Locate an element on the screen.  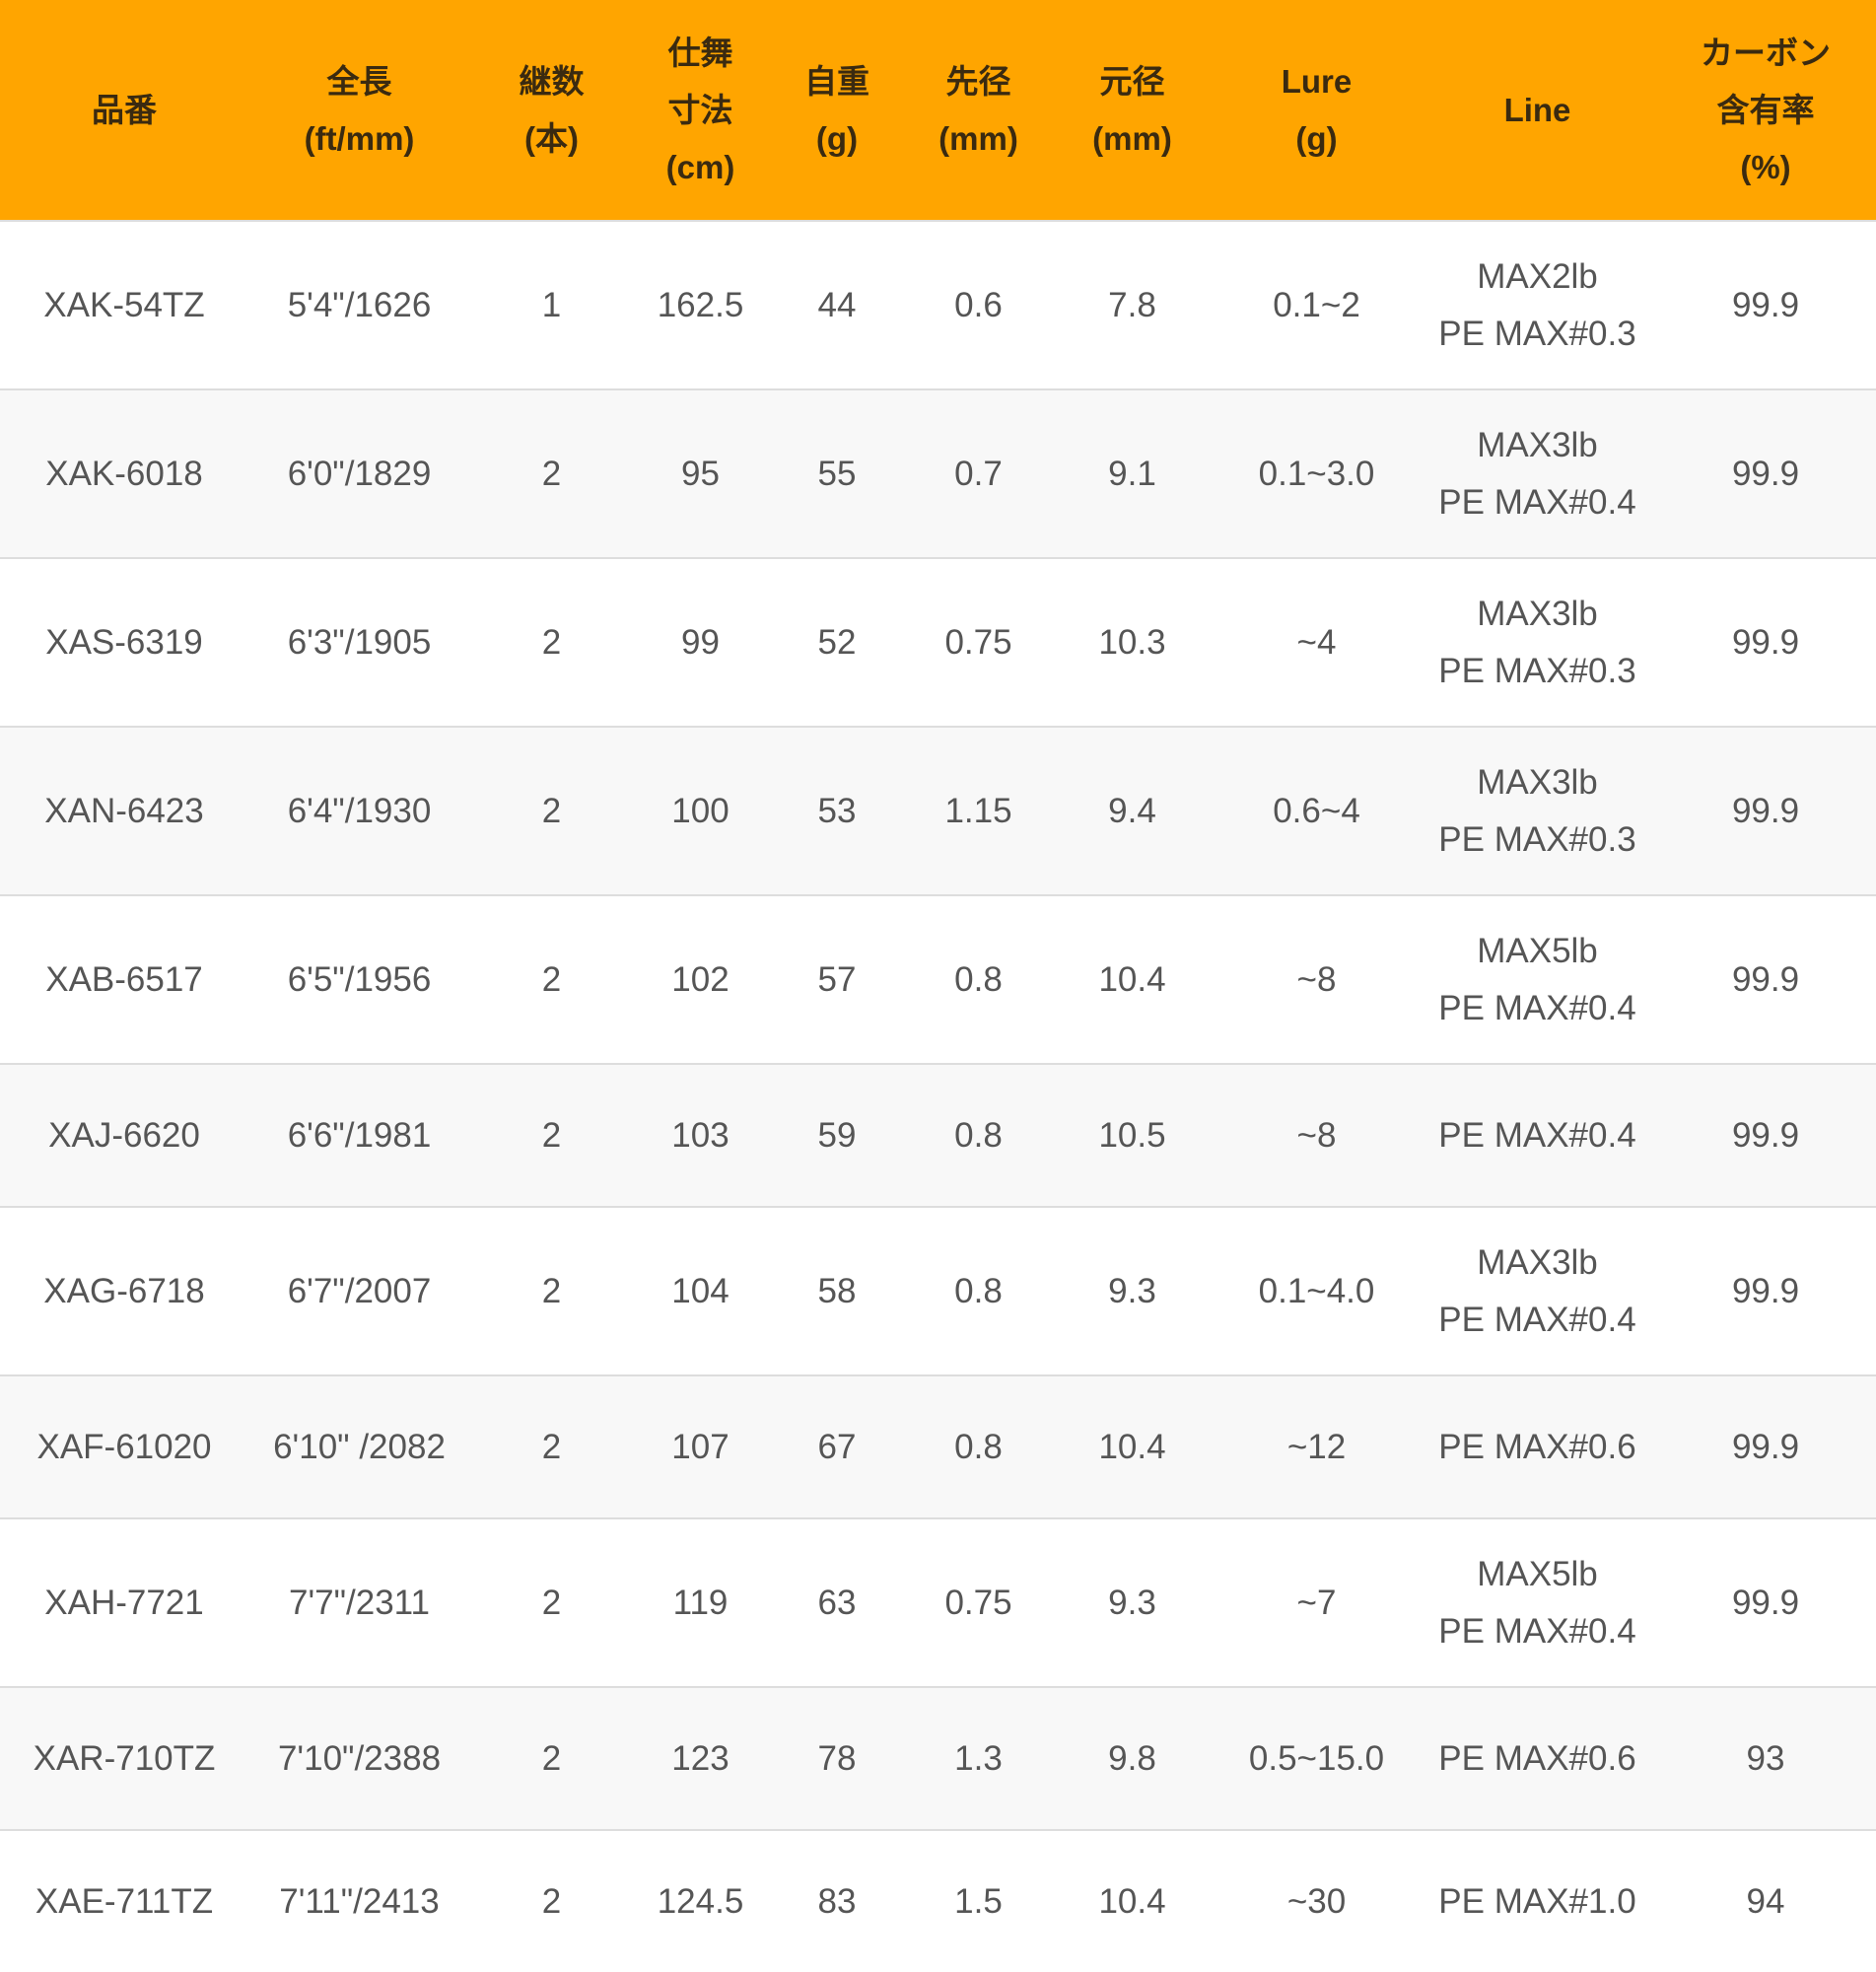
cell-weight: 67 is located at coordinates (837, 1446).